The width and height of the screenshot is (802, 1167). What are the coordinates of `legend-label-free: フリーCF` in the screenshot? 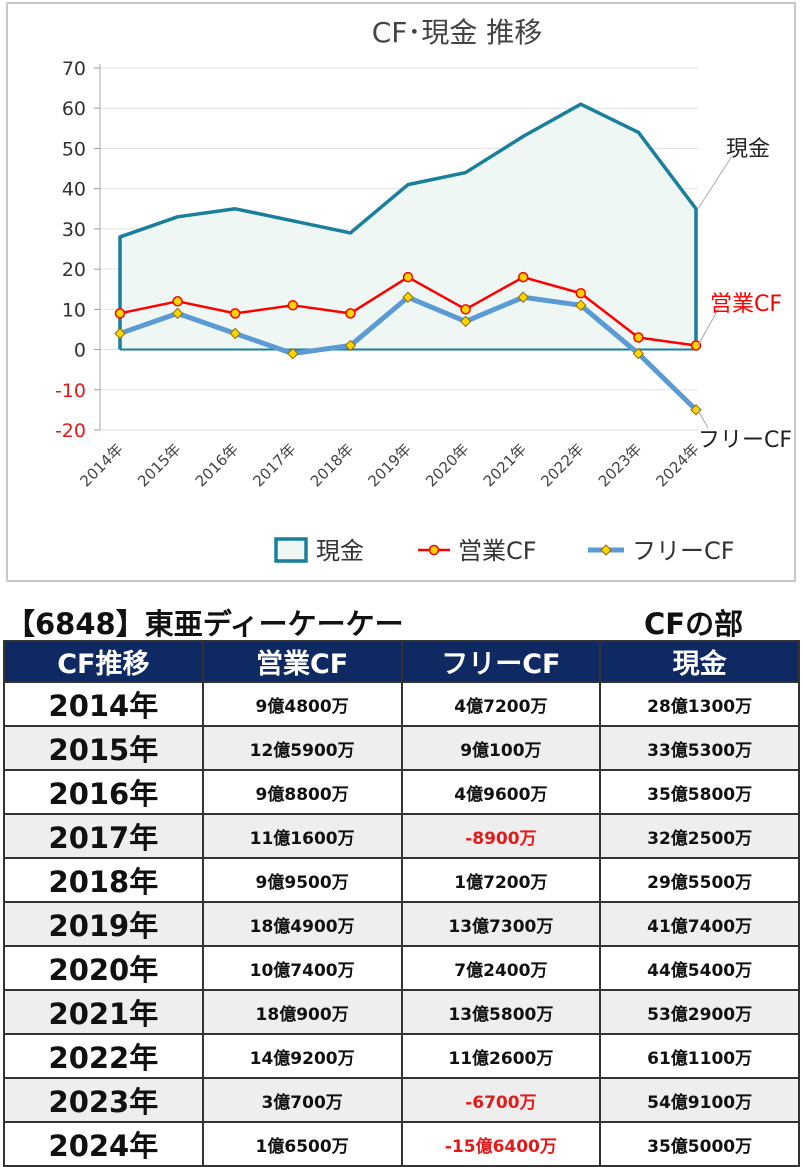 It's located at (683, 551).